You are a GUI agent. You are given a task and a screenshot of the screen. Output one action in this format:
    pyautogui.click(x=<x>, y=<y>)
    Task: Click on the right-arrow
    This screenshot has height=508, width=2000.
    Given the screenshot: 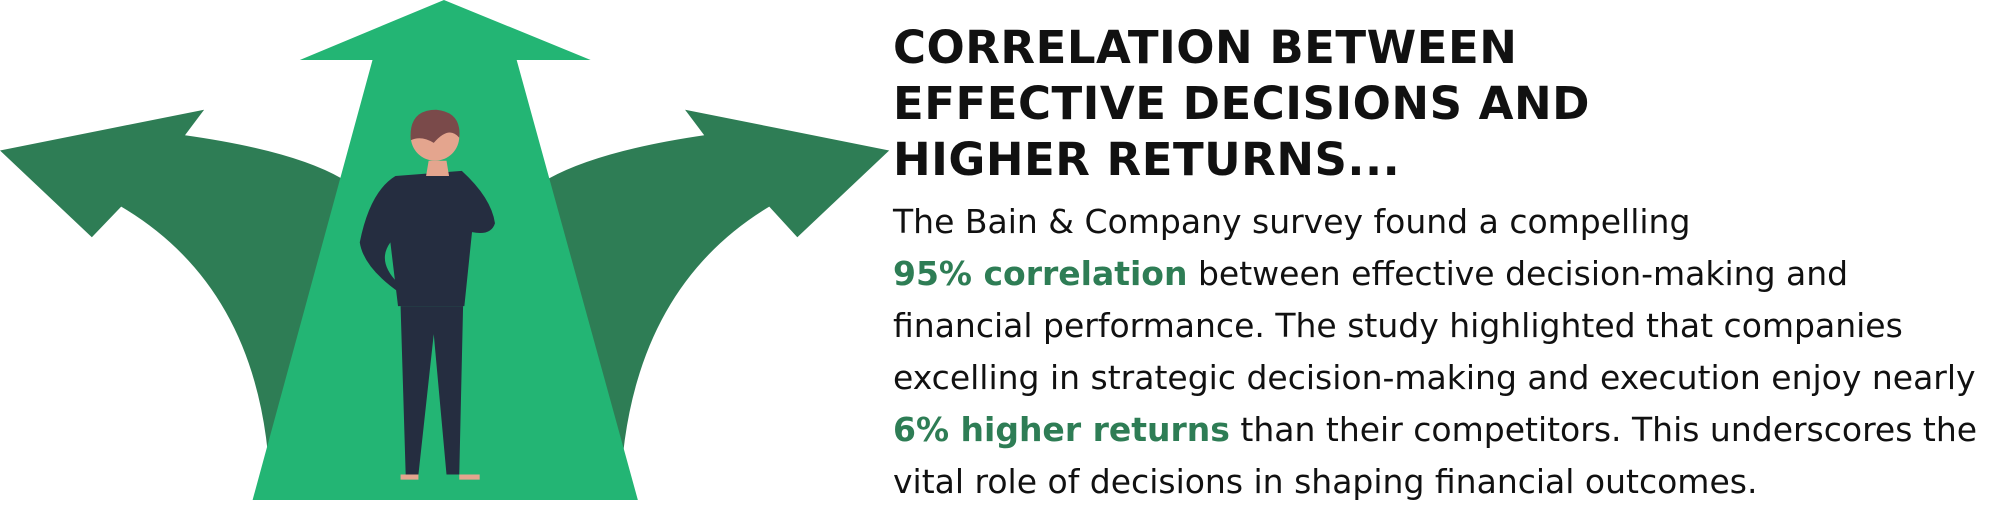 What is the action you would take?
    pyautogui.click(x=719, y=304)
    